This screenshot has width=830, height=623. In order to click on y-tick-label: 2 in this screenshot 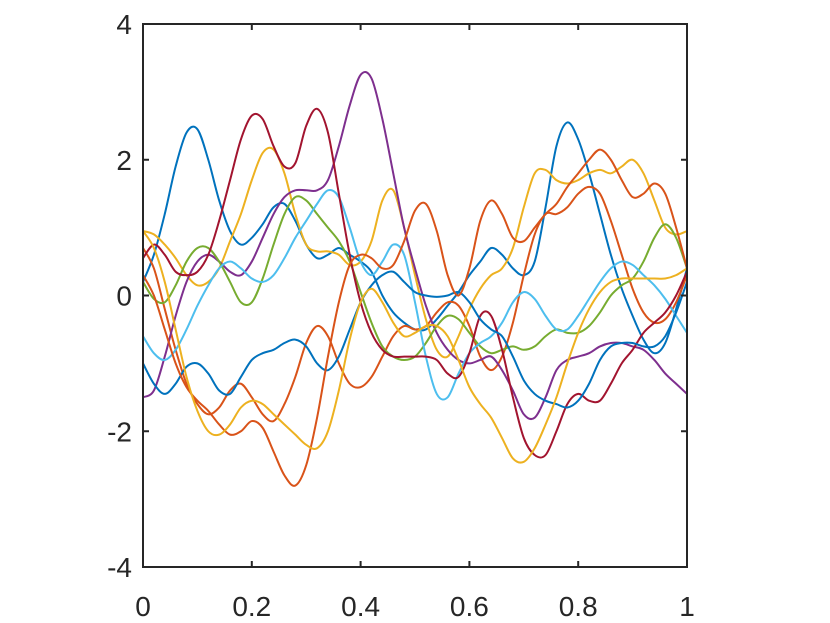, I will do `click(124, 160)`.